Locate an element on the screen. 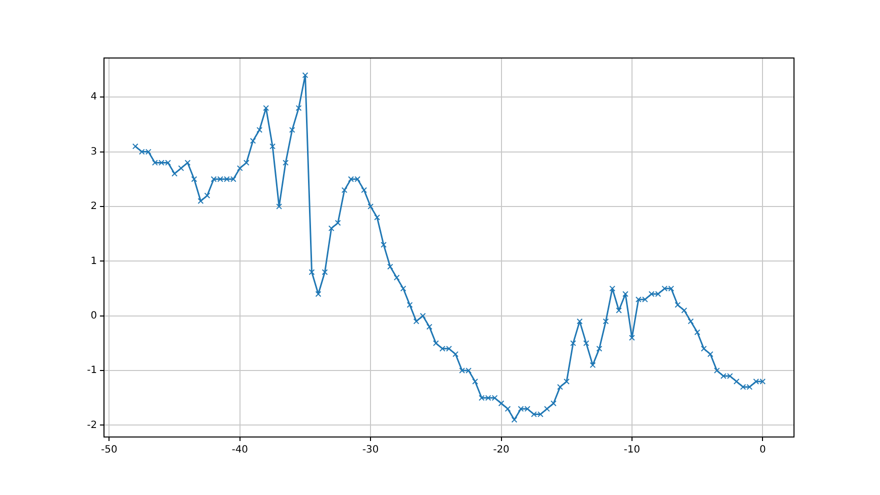  x-tick-label: -10 is located at coordinates (632, 450).